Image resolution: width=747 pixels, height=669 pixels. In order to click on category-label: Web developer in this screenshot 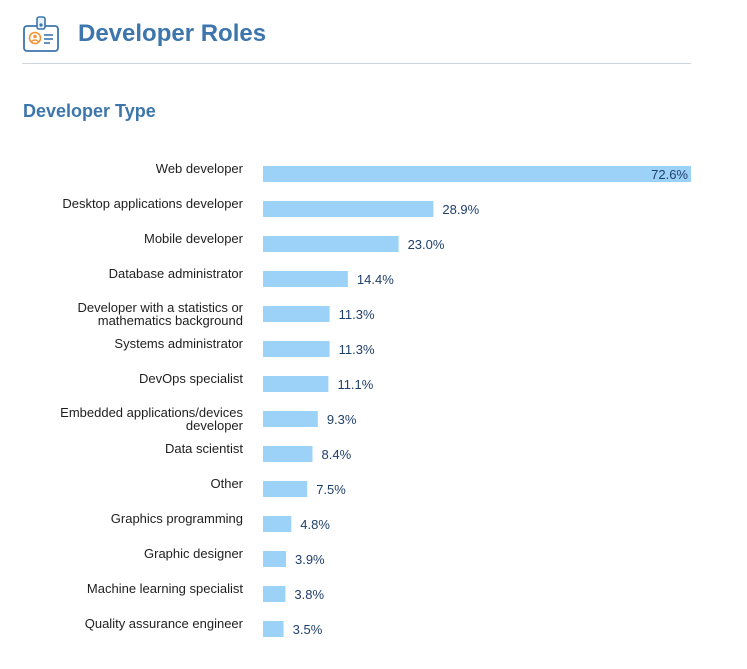, I will do `click(200, 168)`.